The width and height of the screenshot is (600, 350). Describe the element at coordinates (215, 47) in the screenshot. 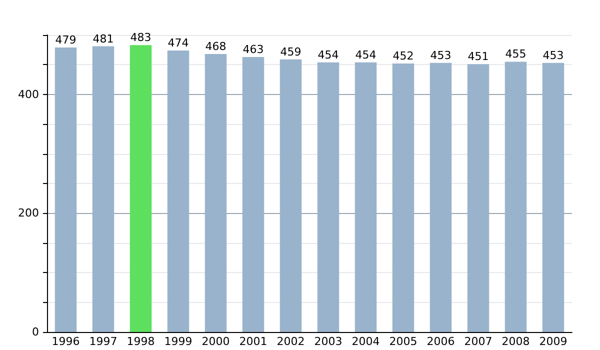

I see `data-label: 468` at that location.